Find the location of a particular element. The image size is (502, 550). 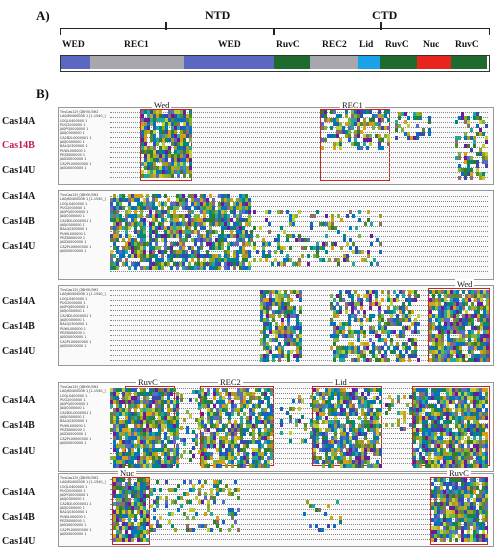

ctd-brace is located at coordinates (382, 31).